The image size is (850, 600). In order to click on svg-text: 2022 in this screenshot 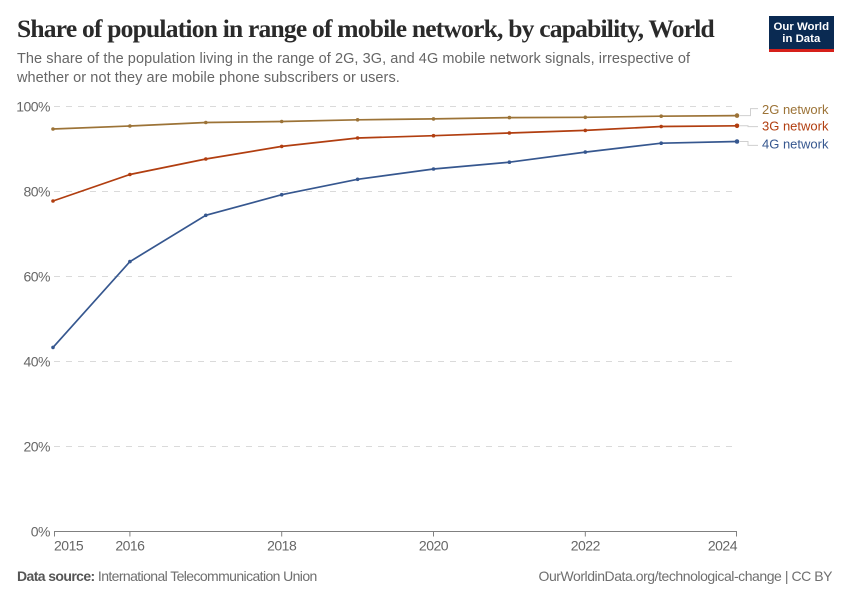, I will do `click(586, 546)`.